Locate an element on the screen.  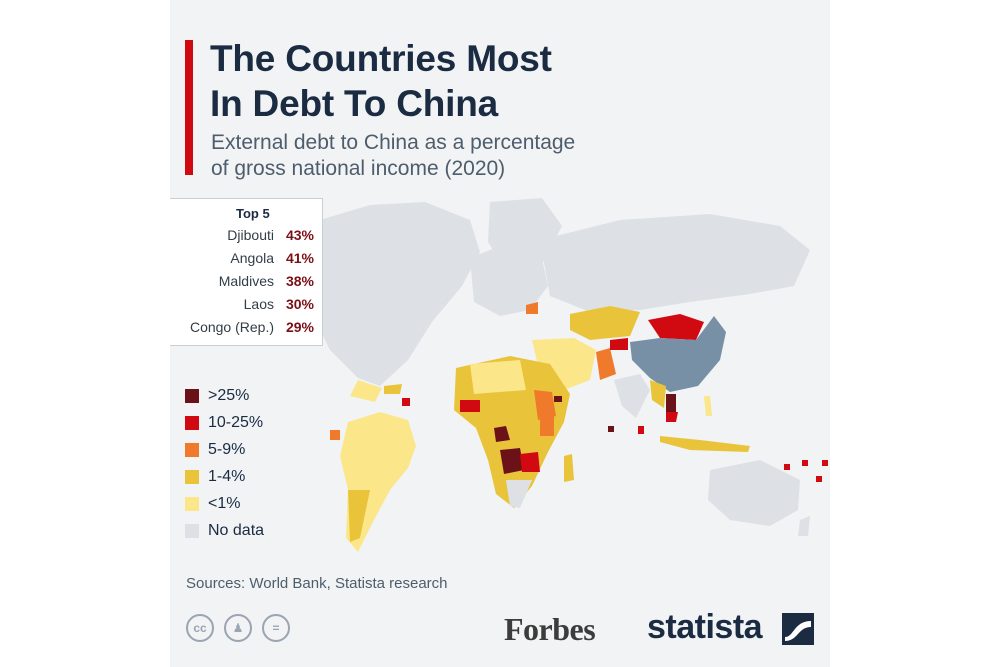
top5-country: Congo (Rep.) is located at coordinates (231, 327).